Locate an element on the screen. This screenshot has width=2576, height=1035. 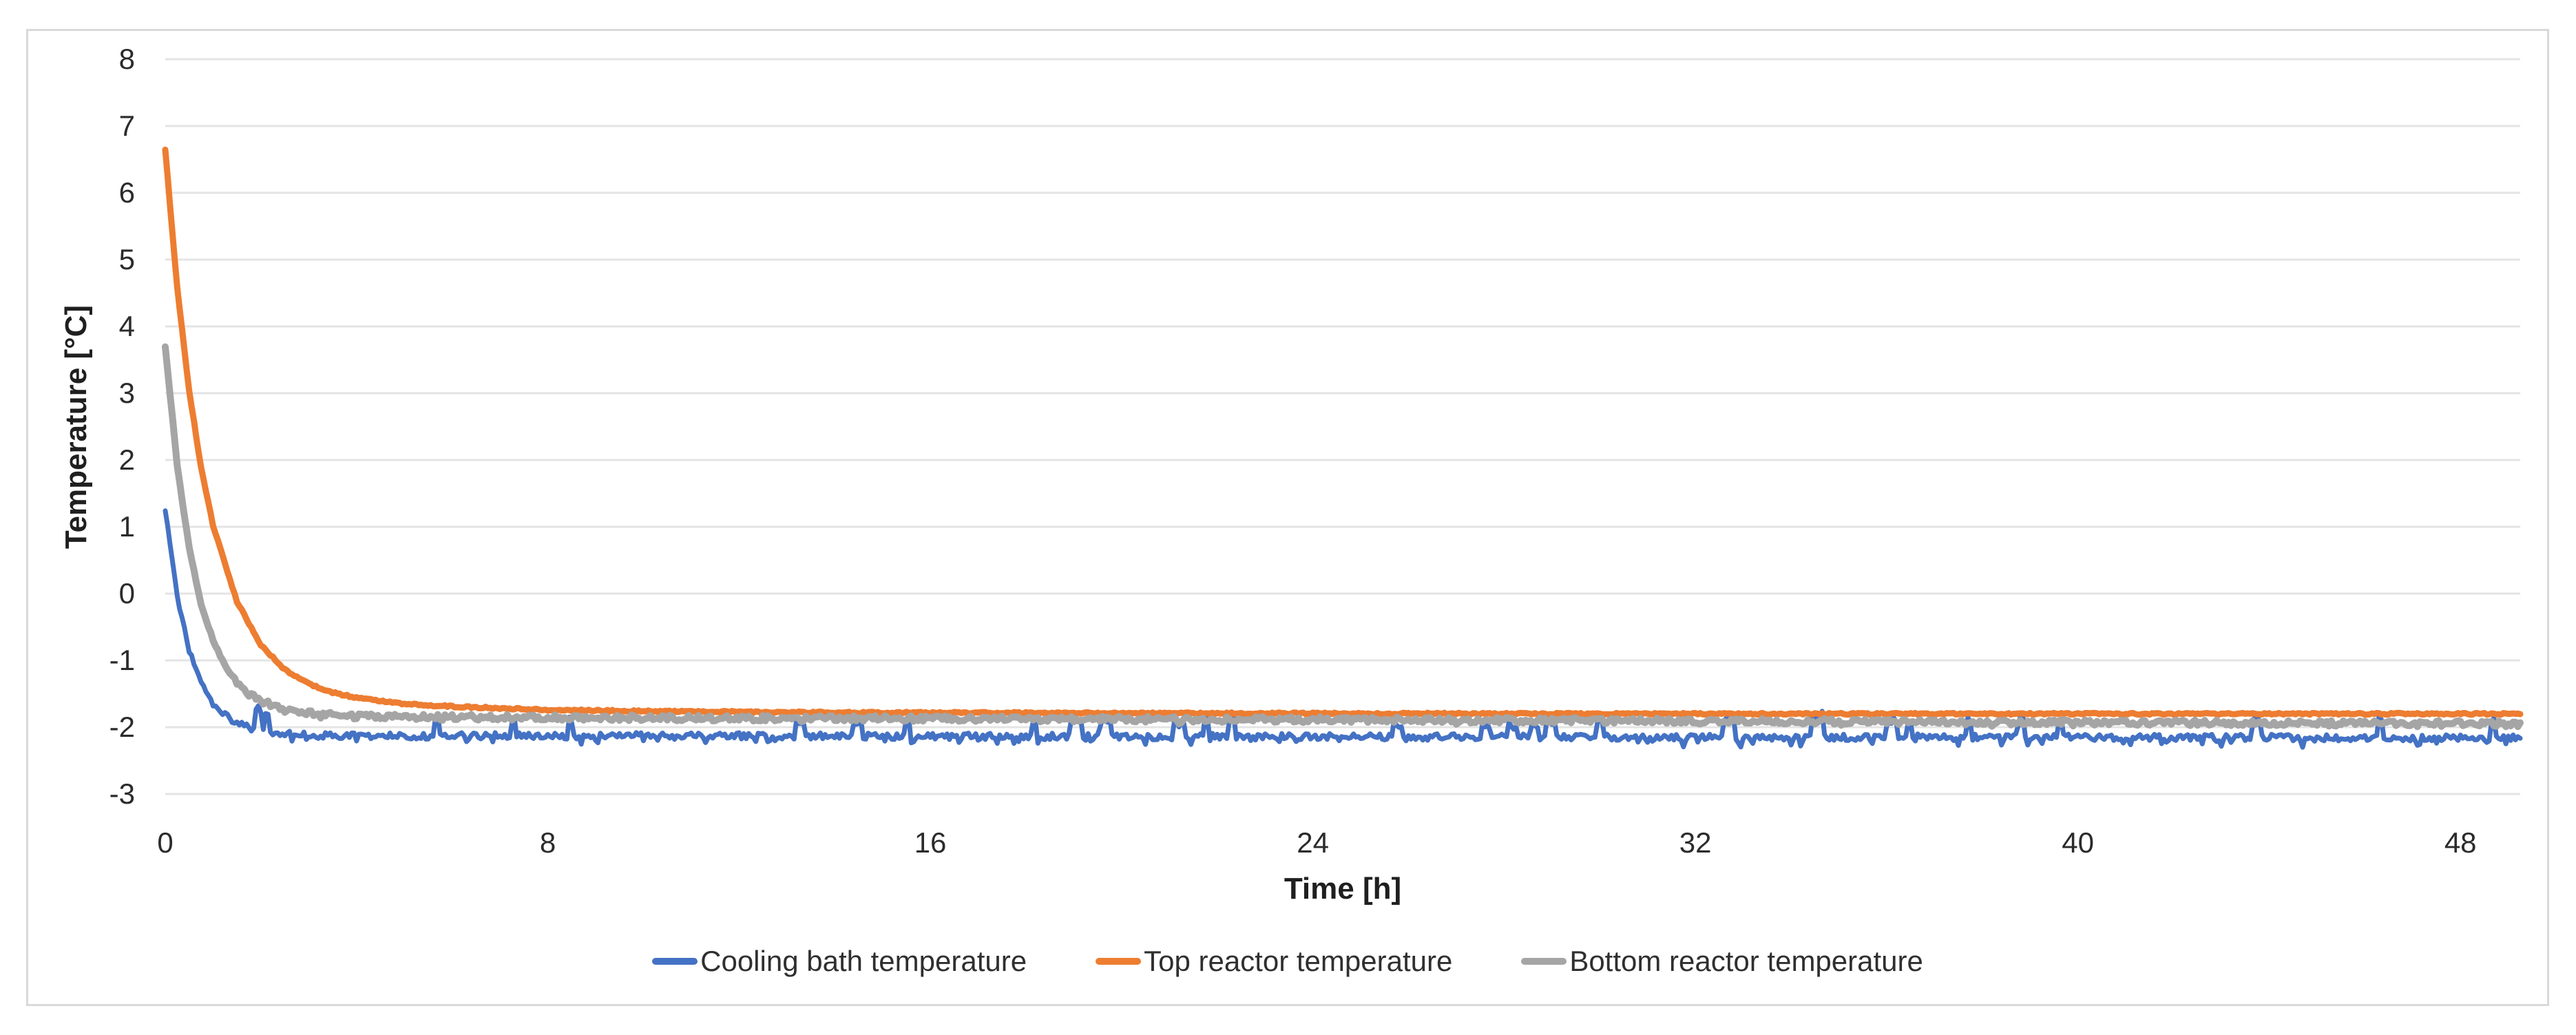
y-tick-label: 0 is located at coordinates (126, 593).